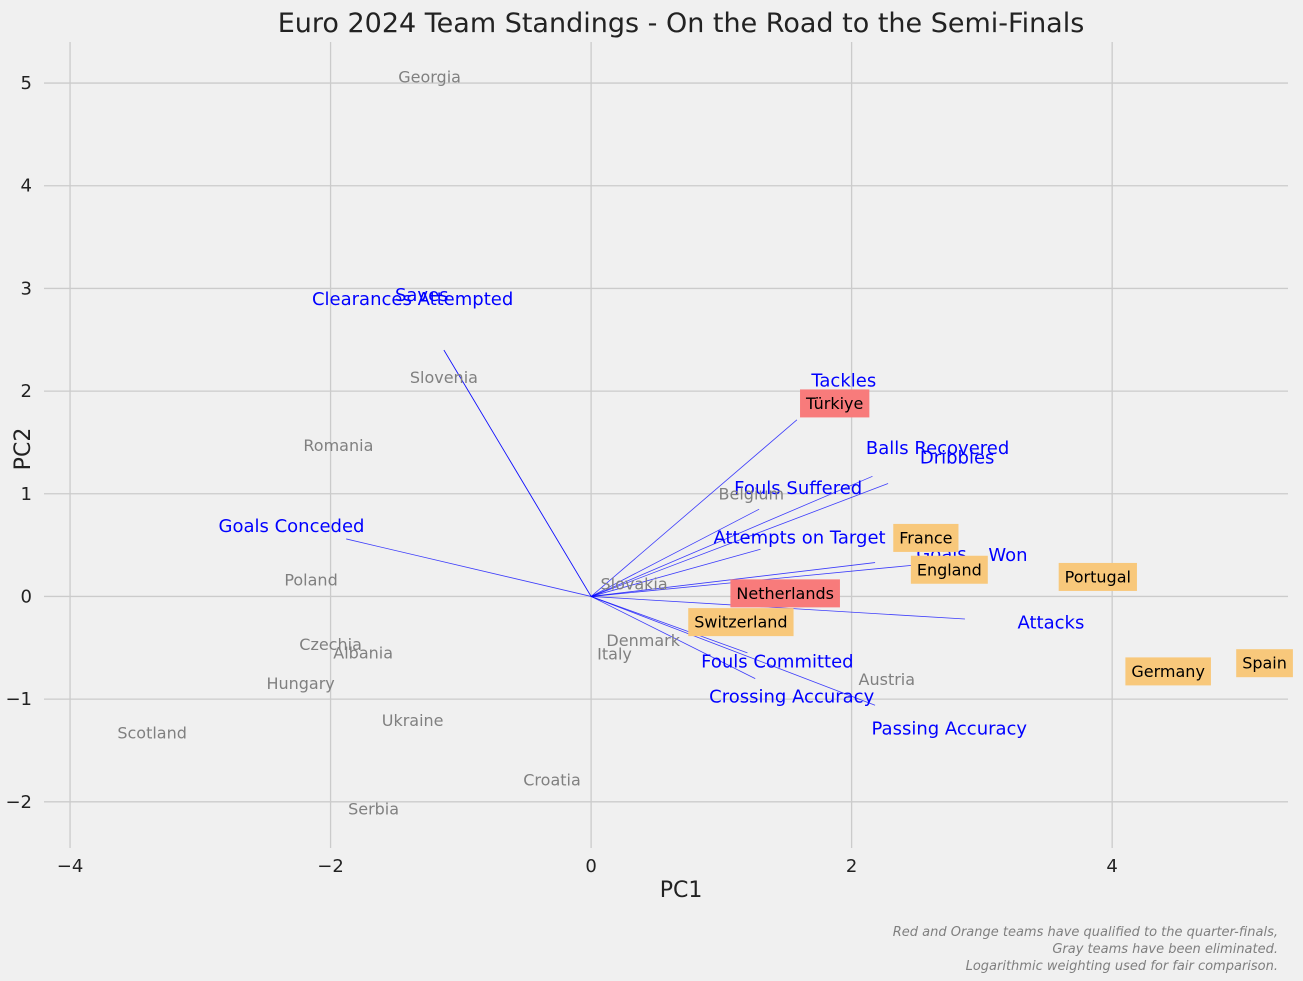  I want to click on team-netherlands: Netherlands, so click(785, 593).